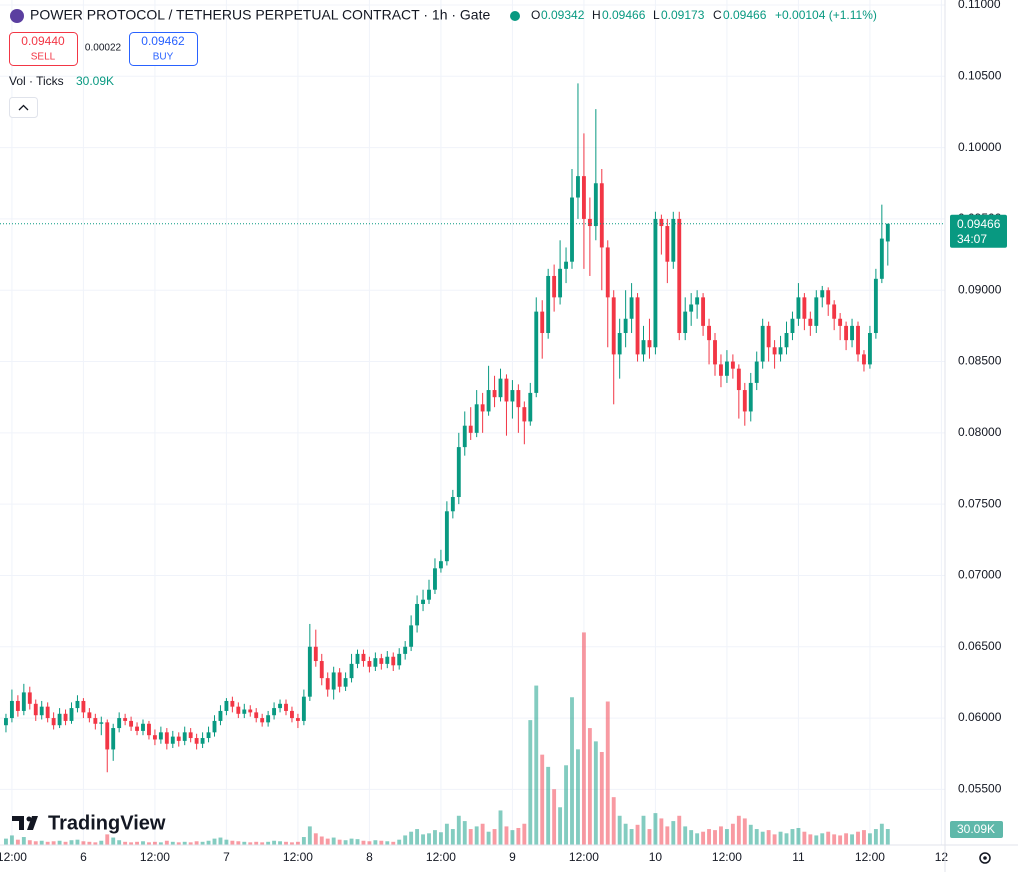 This screenshot has width=1018, height=872. I want to click on buy-button, so click(163, 49).